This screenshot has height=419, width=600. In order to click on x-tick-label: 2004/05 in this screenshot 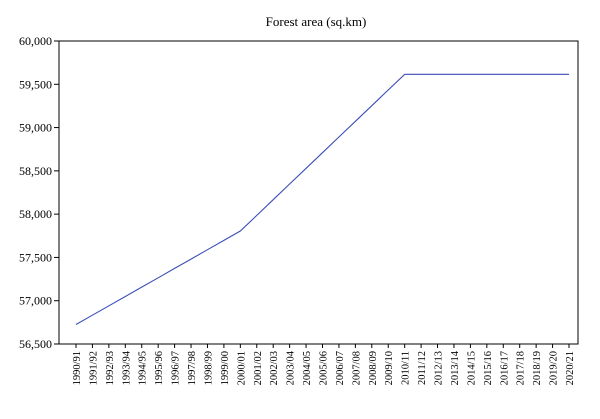, I will do `click(307, 368)`.